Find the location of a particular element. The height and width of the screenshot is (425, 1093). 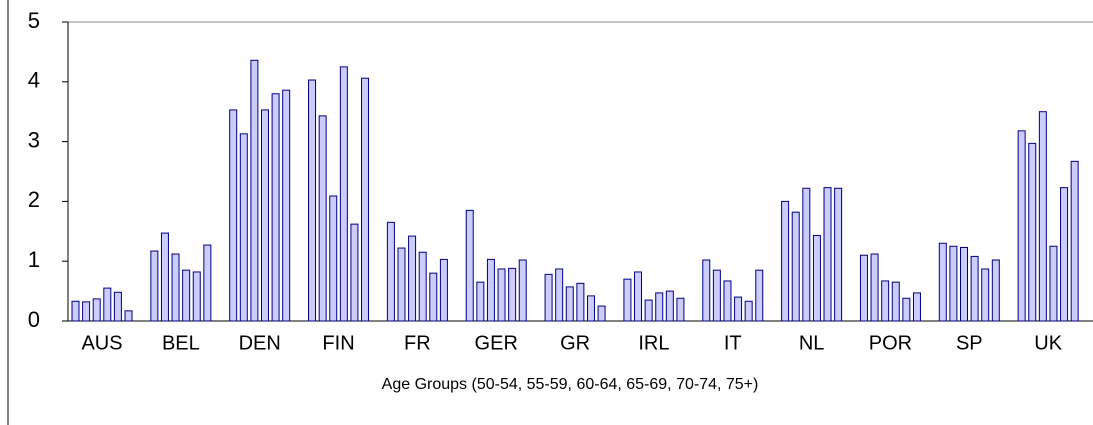

x-tick-label: AUS is located at coordinates (101, 343).